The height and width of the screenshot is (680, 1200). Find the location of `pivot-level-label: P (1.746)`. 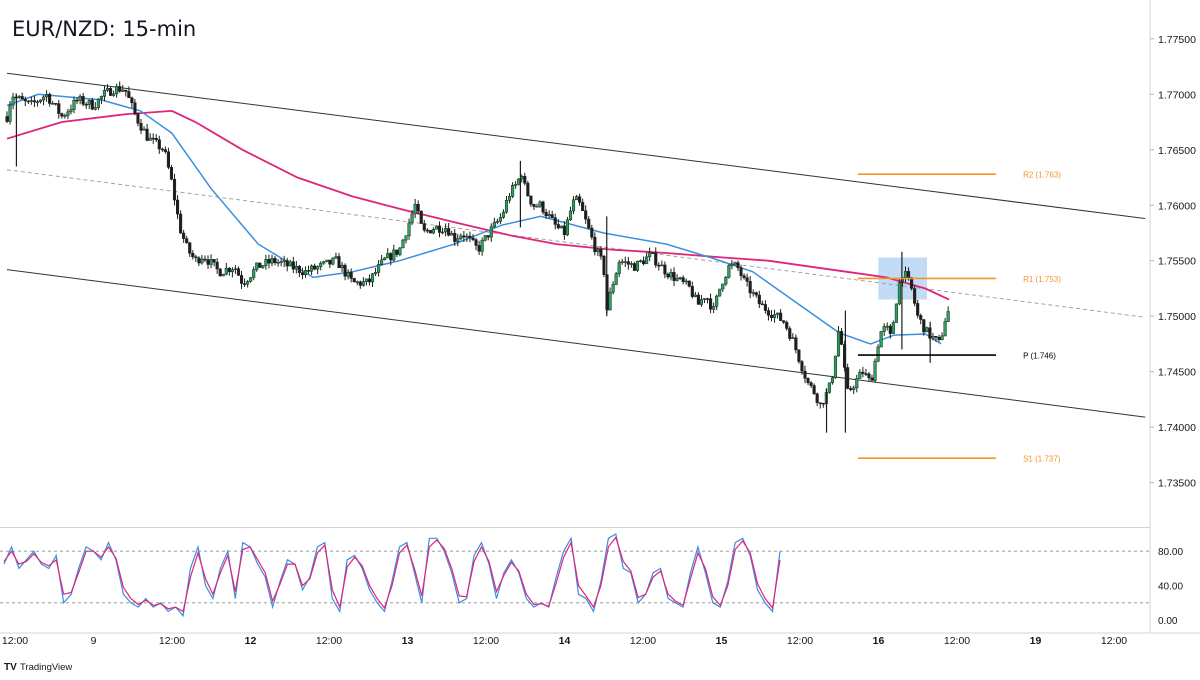

pivot-level-label: P (1.746) is located at coordinates (1039, 356).